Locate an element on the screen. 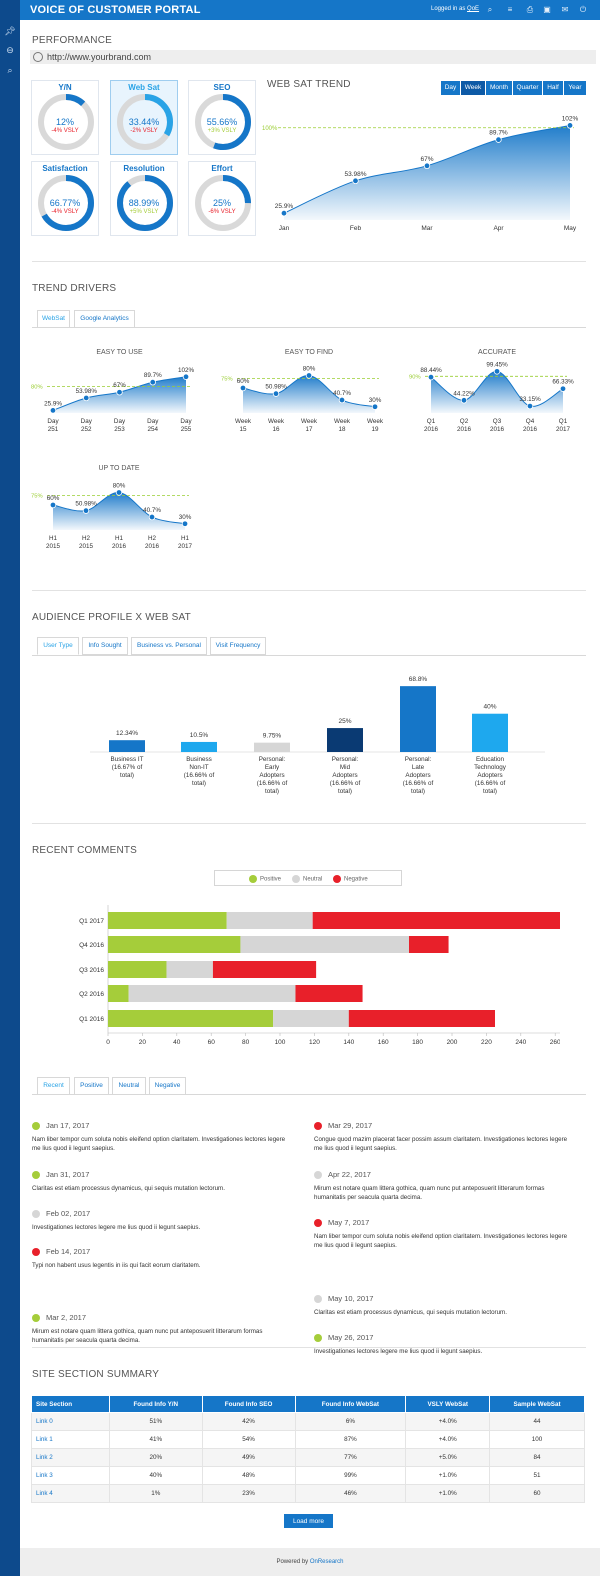  category-label: Early is located at coordinates (272, 767).